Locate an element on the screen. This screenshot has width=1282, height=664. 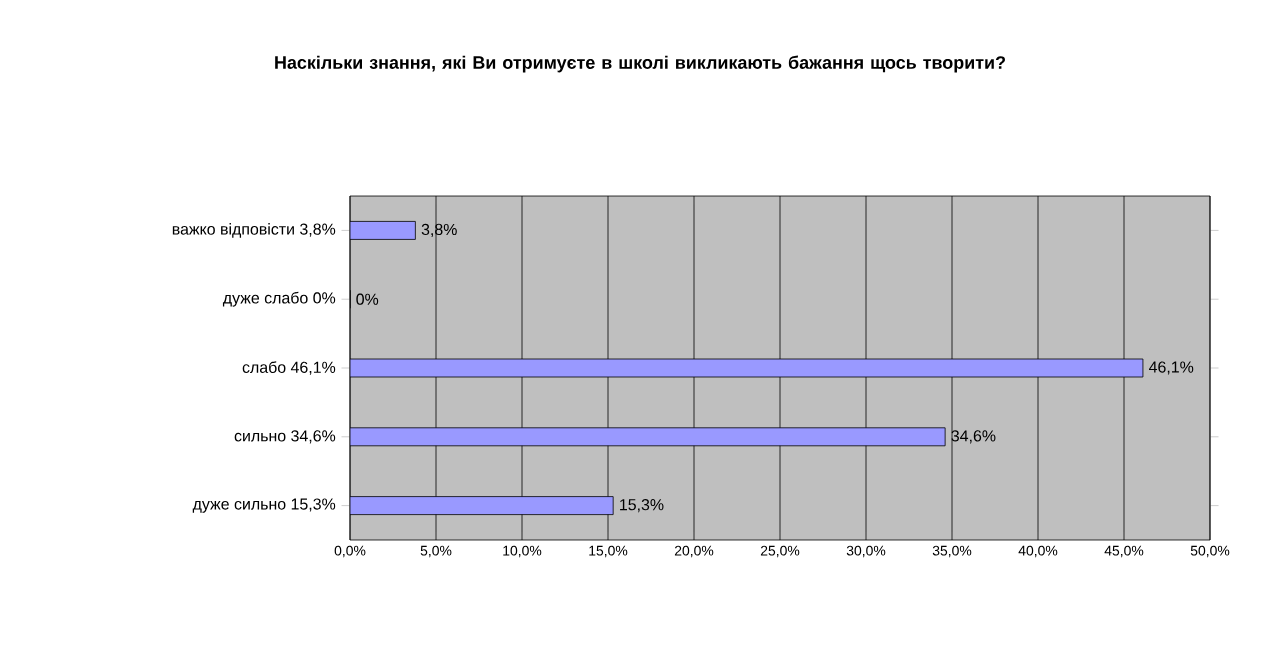
chart-title: Наскільки знання, які Ви отримуєте в школі викликають бажання щось творити? is located at coordinates (640, 64).